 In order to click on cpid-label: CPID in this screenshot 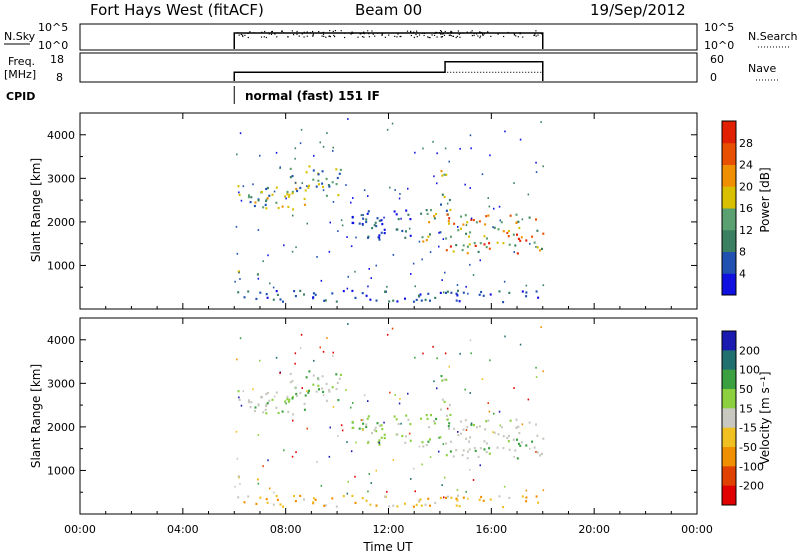, I will do `click(20, 96)`.